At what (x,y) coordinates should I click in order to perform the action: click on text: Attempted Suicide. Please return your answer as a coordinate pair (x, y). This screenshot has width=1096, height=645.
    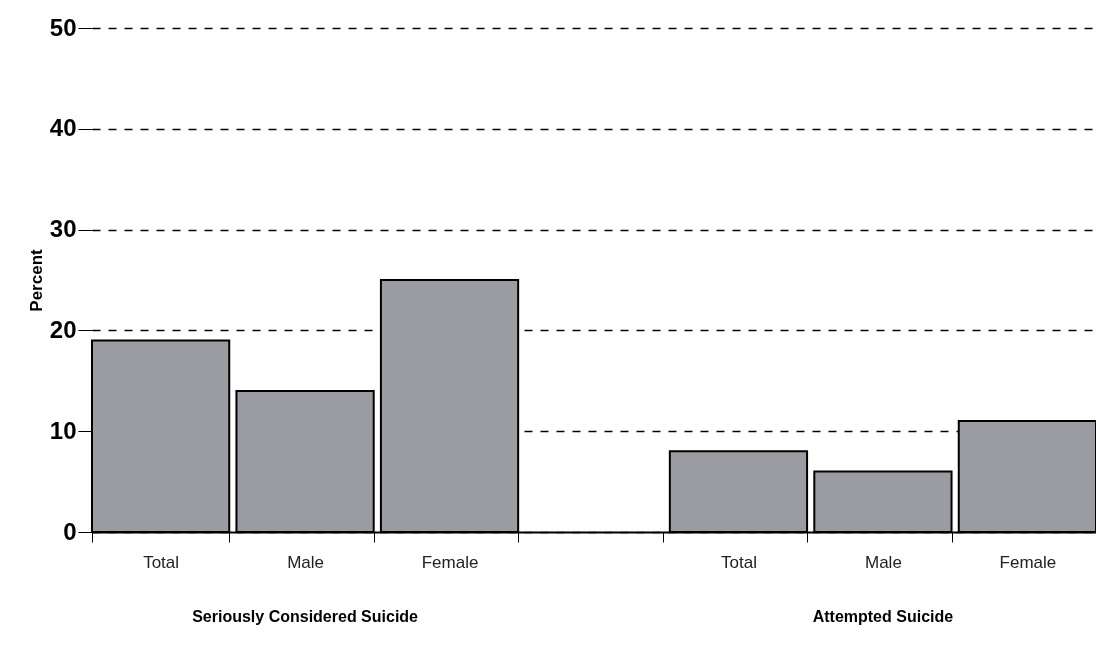
    Looking at the image, I should click on (883, 616).